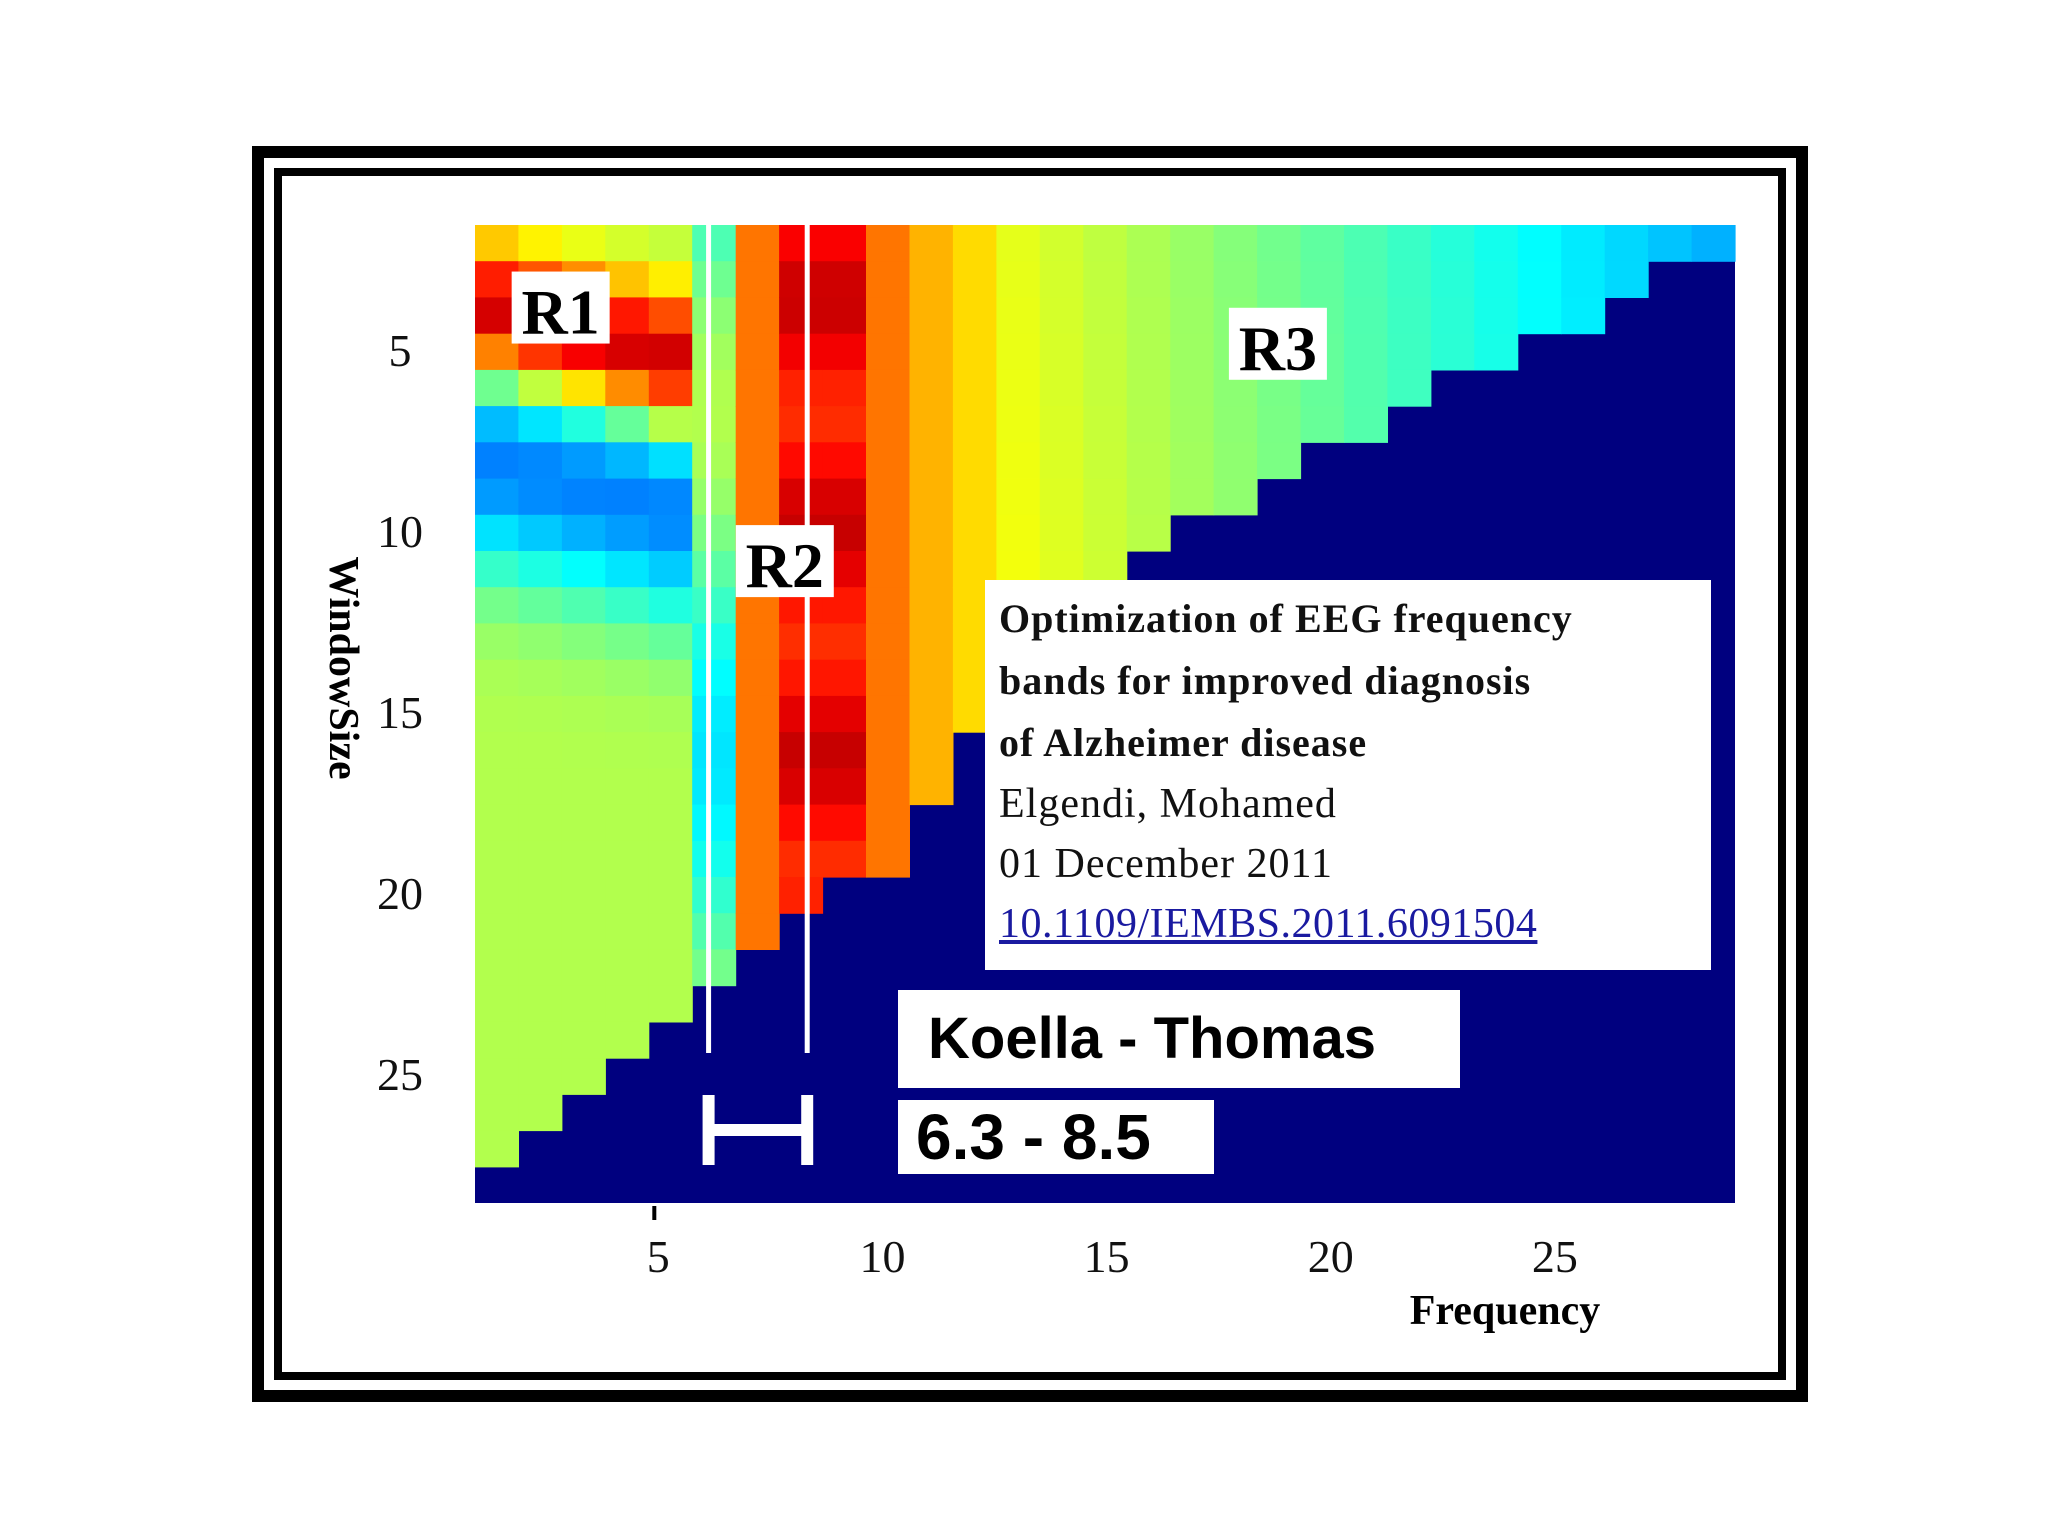  What do you see at coordinates (1056, 1137) in the screenshot?
I see `band-range-label: 6.3 - 8.5` at bounding box center [1056, 1137].